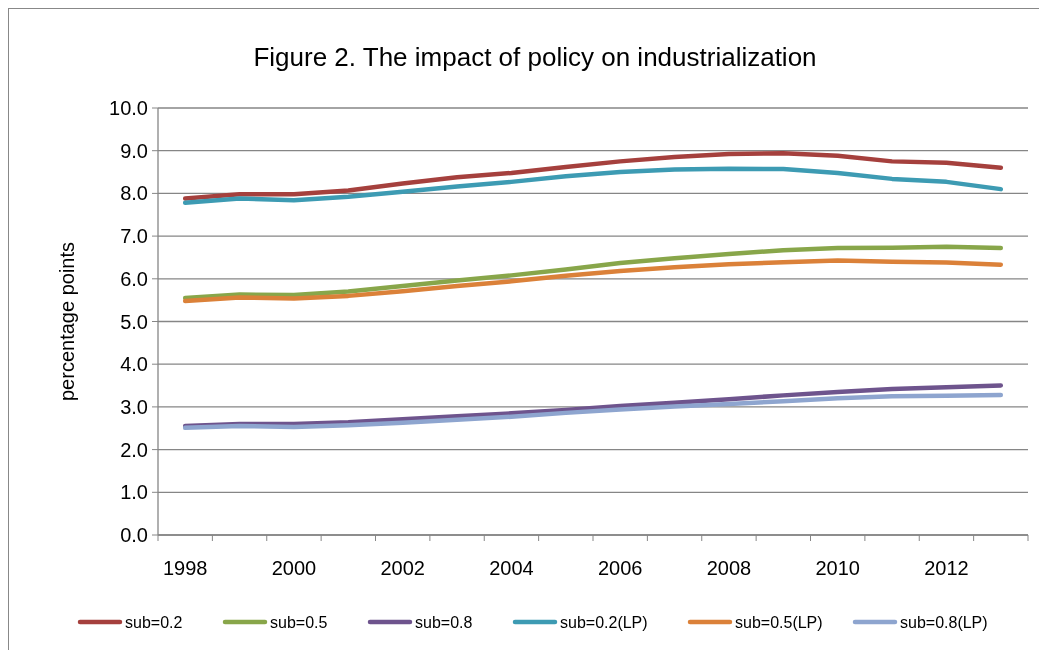 This screenshot has width=1039, height=650. I want to click on x-tick-label: 2004, so click(511, 568).